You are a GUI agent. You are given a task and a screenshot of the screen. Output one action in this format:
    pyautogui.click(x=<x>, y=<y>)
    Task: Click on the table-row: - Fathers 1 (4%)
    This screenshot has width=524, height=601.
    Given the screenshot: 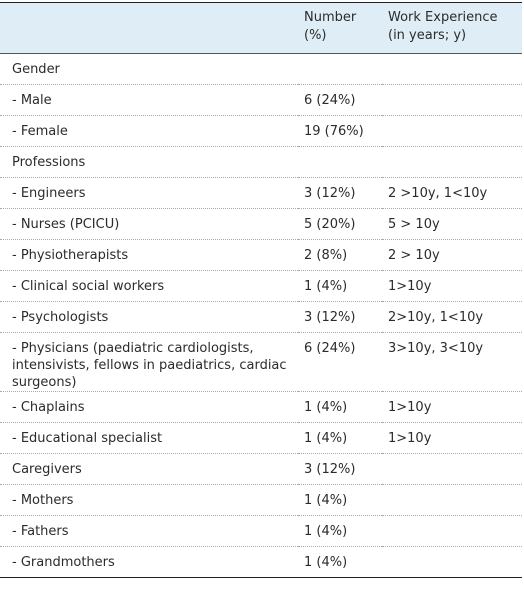 What is the action you would take?
    pyautogui.click(x=261, y=531)
    